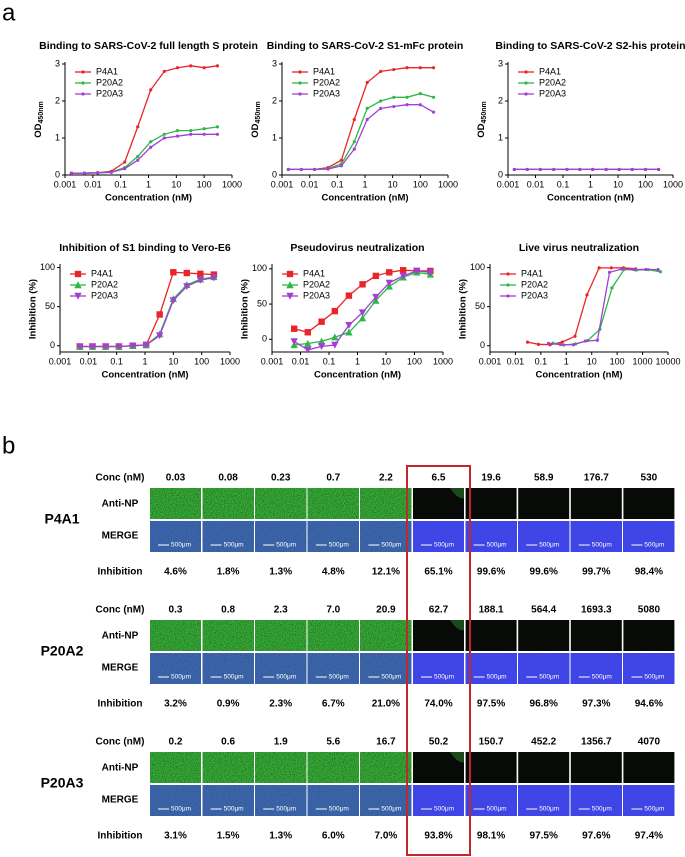  Describe the element at coordinates (386, 478) in the screenshot. I see `conc-value: 2.2` at that location.